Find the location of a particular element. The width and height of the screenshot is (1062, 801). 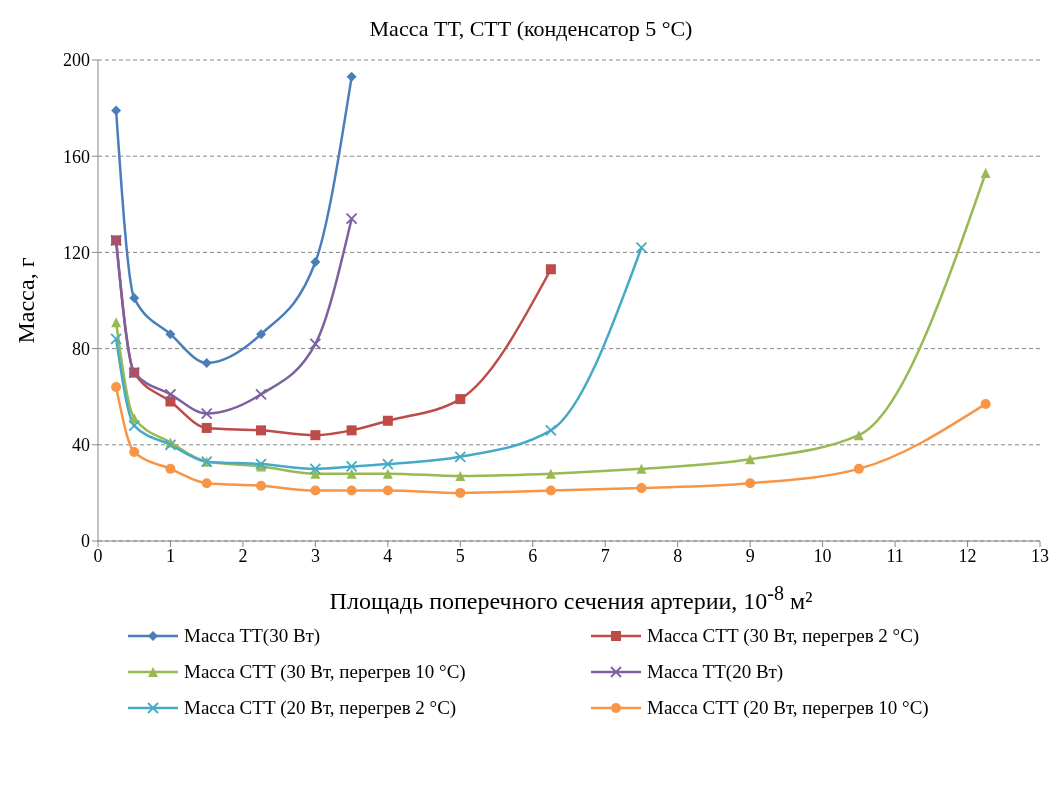

x-tick-label: 3 is located at coordinates (315, 555).